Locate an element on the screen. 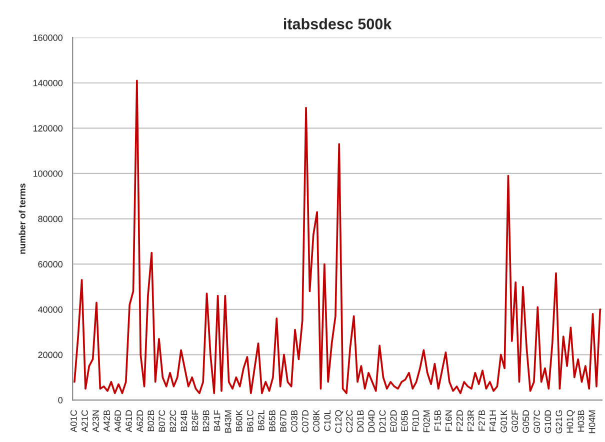  x-tick-label: G07C is located at coordinates (537, 421).